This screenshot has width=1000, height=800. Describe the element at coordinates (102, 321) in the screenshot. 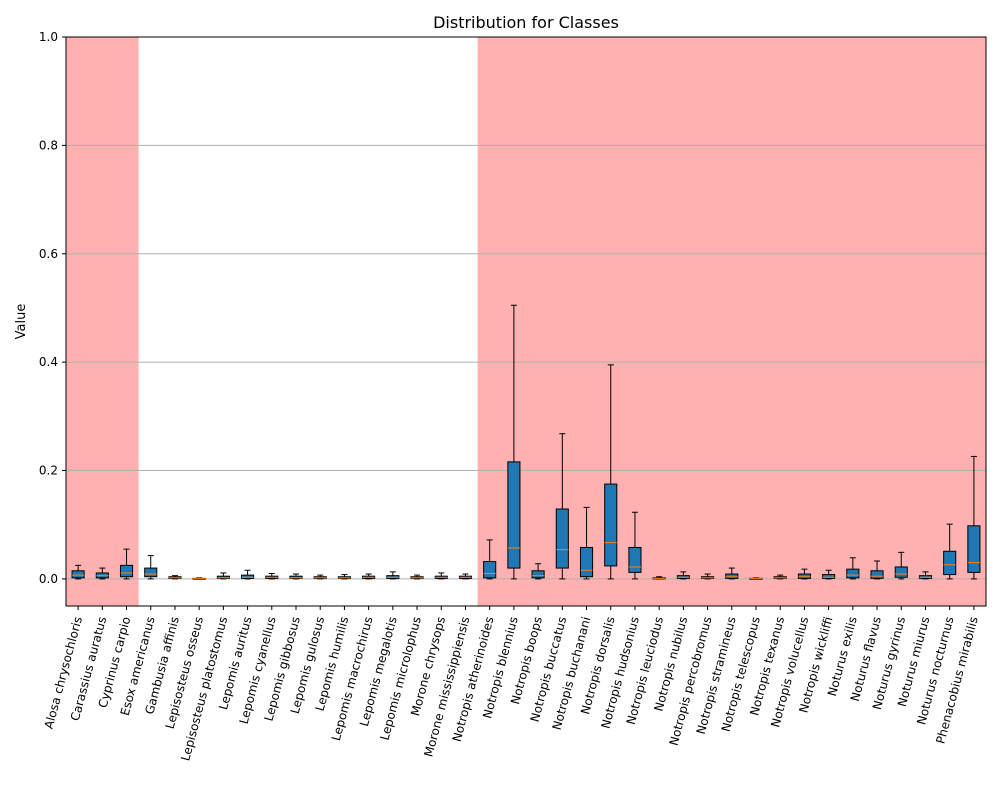

I see `highlight-band` at that location.